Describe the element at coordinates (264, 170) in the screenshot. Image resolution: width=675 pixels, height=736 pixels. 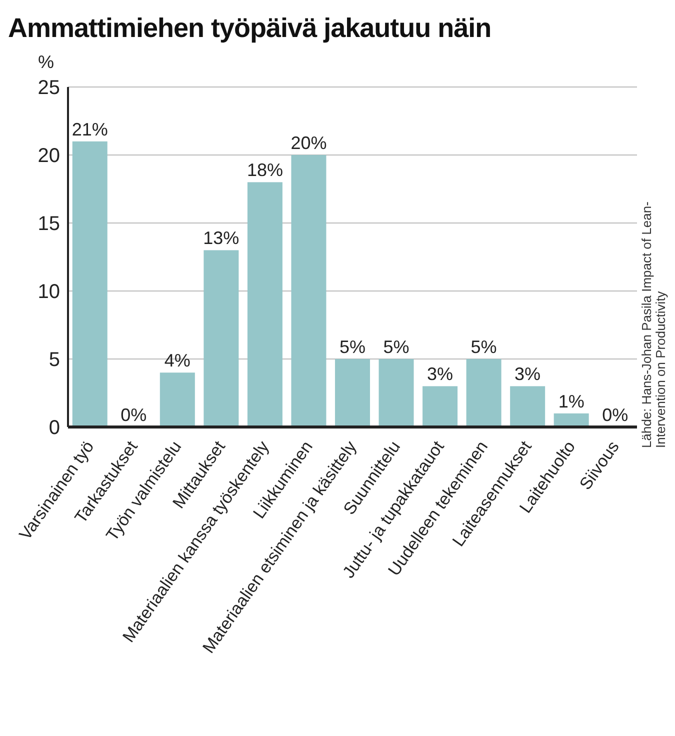
I see `data-label: 18%` at that location.